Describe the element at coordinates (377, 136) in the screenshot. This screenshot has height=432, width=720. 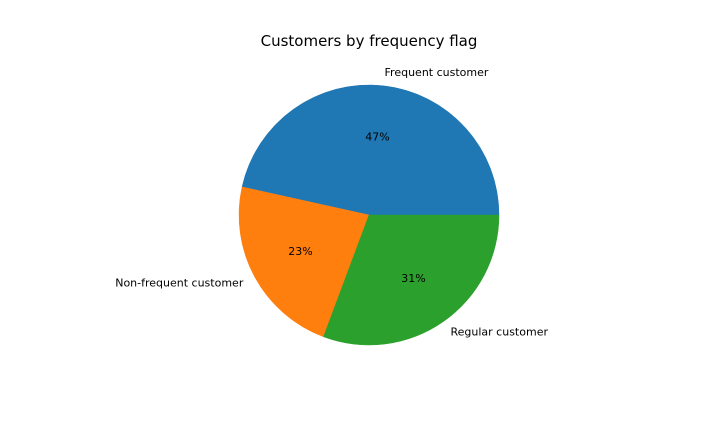
I see `pie-pct-label-0: 47%` at that location.